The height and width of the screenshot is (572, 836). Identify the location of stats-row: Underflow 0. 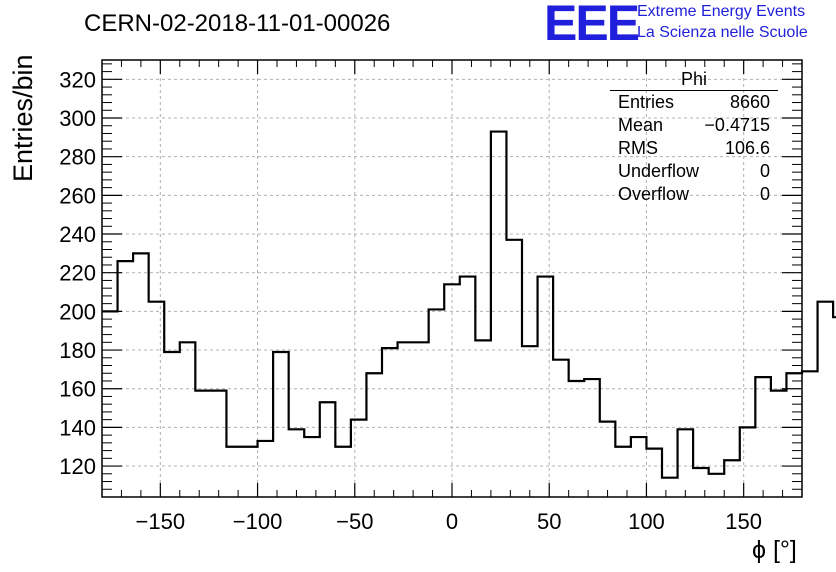
(695, 171).